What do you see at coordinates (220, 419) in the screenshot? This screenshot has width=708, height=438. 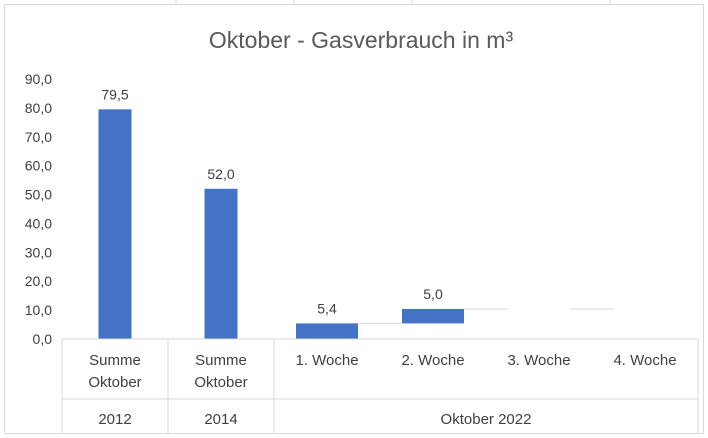 I see `group-label: 2014` at bounding box center [220, 419].